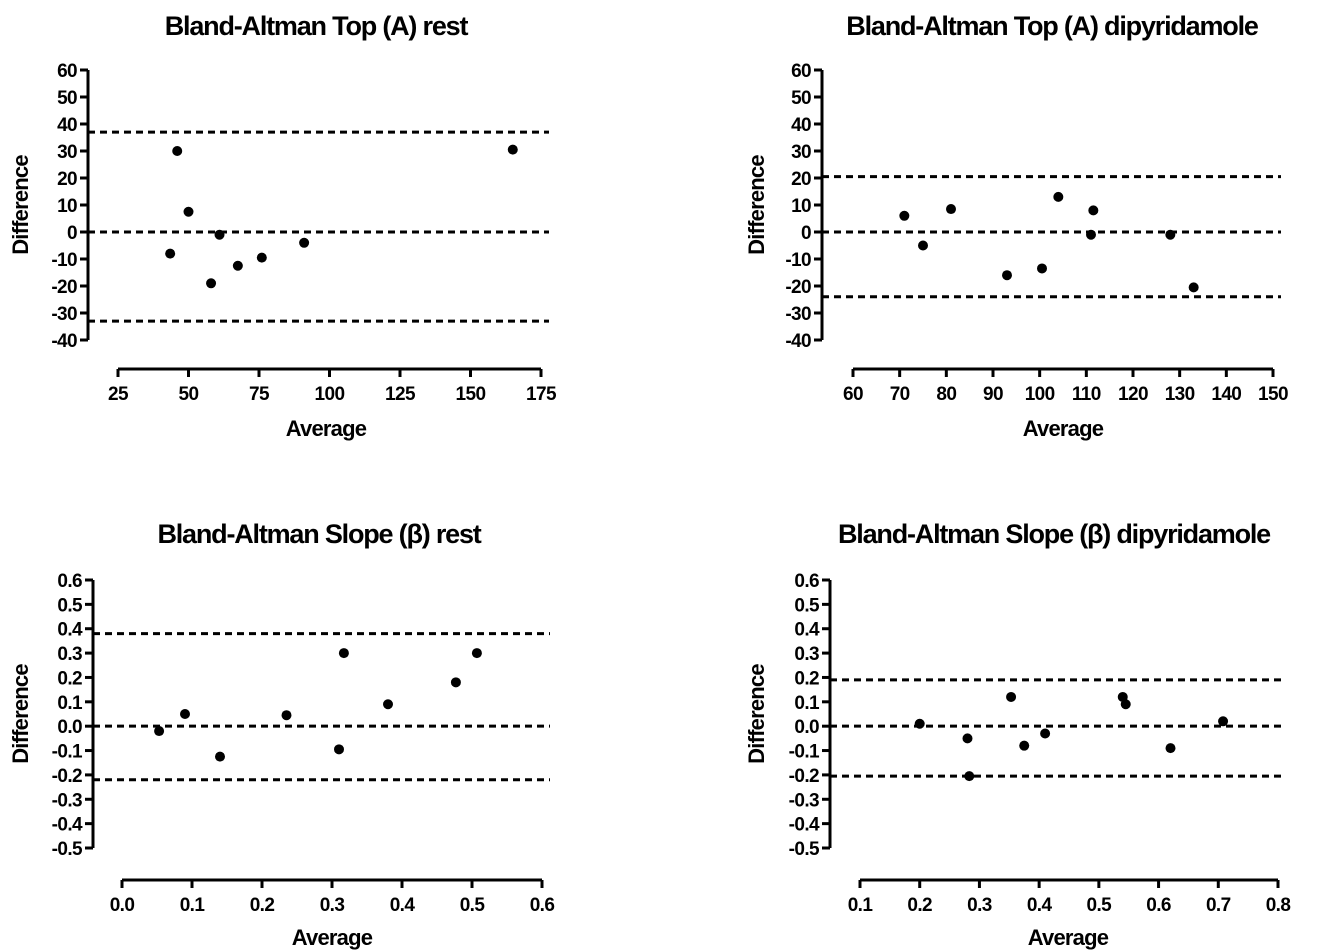 This screenshot has height=950, width=1317. What do you see at coordinates (806, 581) in the screenshot?
I see `y-tick-label: 0.6` at bounding box center [806, 581].